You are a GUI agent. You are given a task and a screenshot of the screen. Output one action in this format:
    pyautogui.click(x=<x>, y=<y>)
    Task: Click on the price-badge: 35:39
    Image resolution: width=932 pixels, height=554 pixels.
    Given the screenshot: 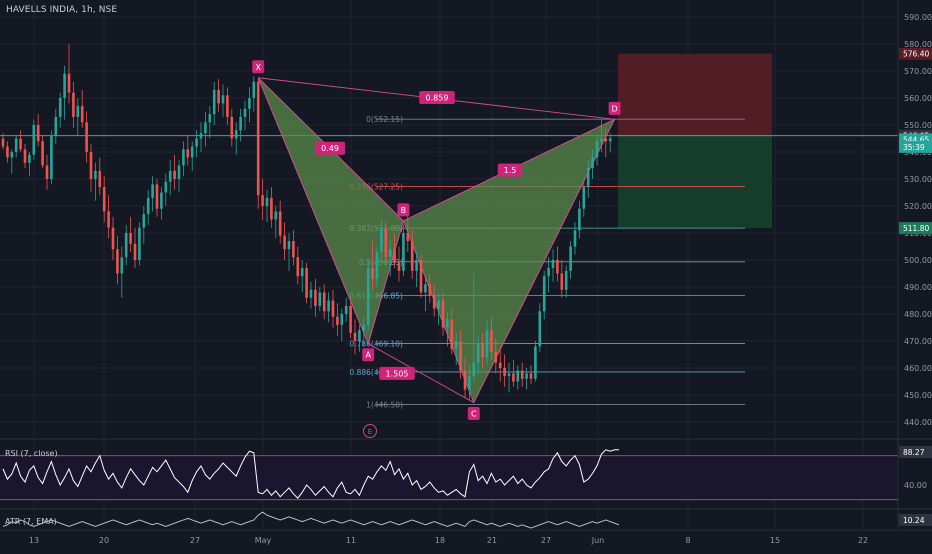 What is the action you would take?
    pyautogui.click(x=914, y=147)
    